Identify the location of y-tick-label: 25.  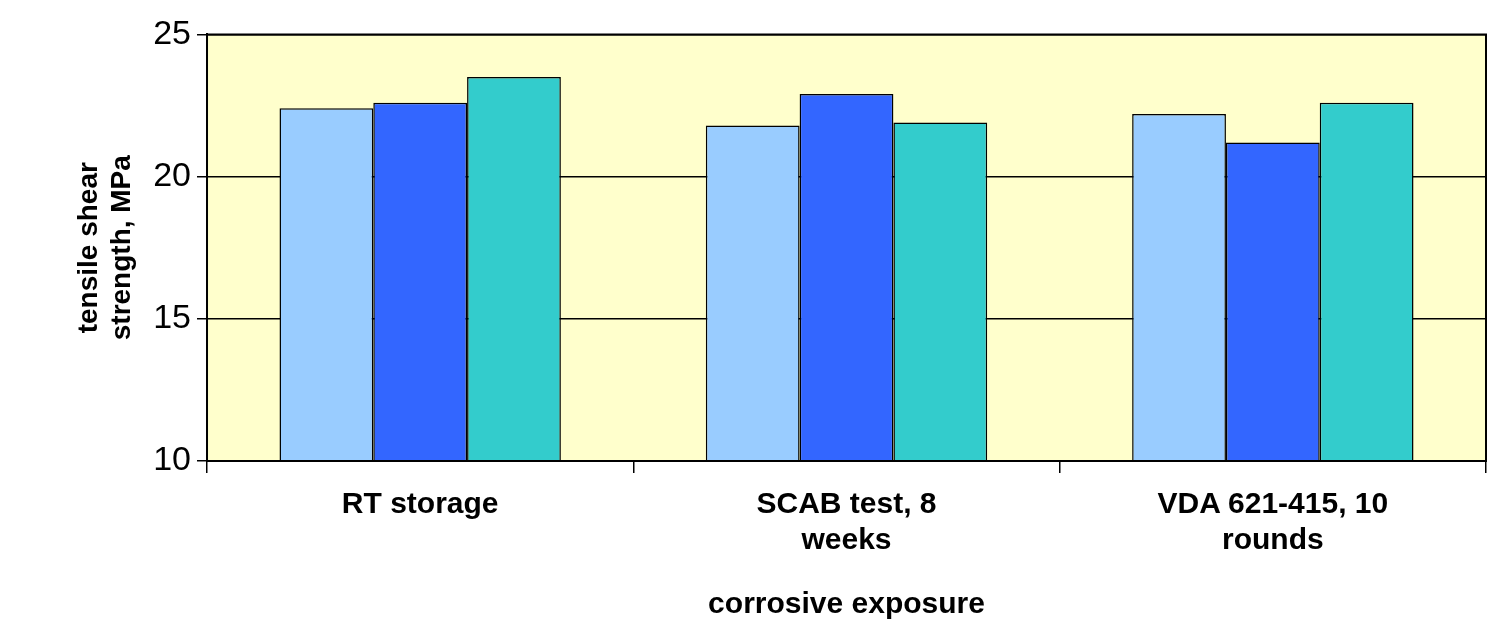
(172, 31).